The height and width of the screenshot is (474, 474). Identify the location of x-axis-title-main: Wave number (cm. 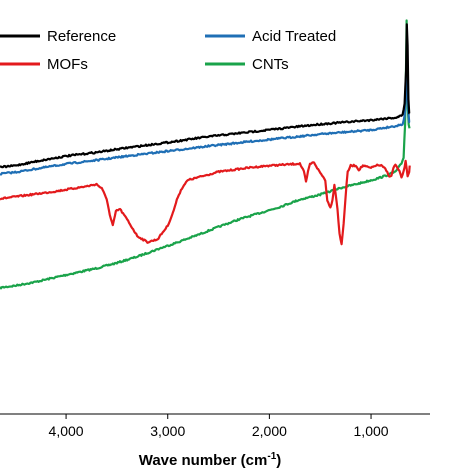
(203, 460).